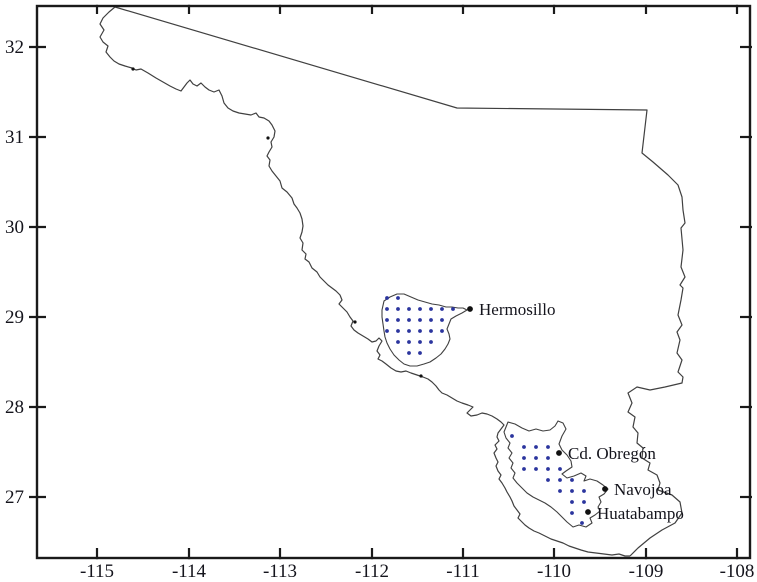  What do you see at coordinates (612, 453) in the screenshot?
I see `city-label: Cd. Obregón` at bounding box center [612, 453].